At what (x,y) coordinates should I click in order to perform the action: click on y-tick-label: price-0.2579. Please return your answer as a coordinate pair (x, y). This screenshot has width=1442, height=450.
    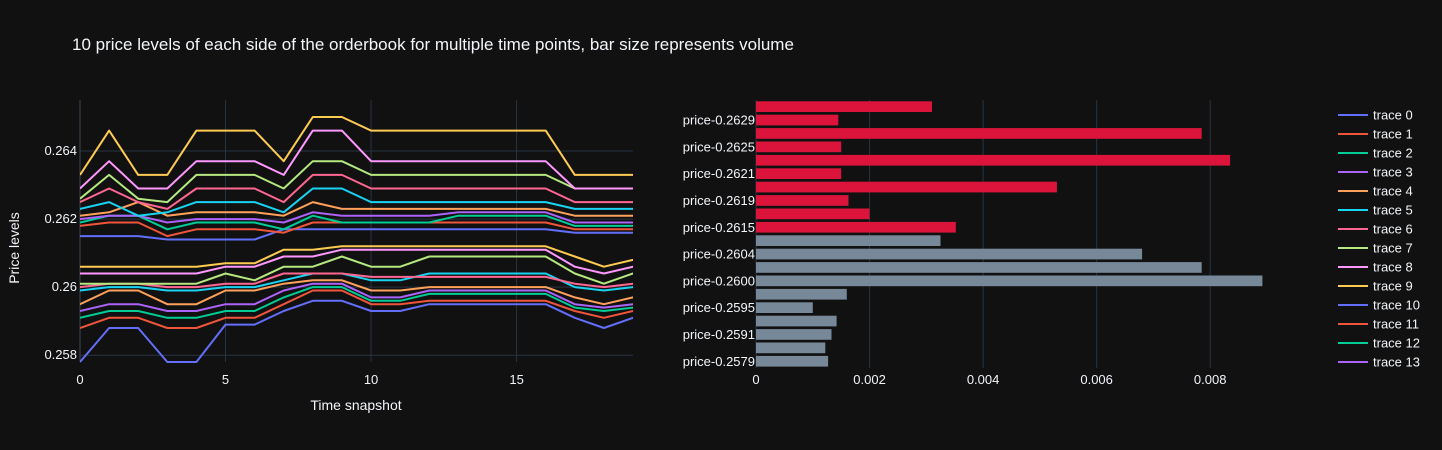
    Looking at the image, I should click on (719, 361).